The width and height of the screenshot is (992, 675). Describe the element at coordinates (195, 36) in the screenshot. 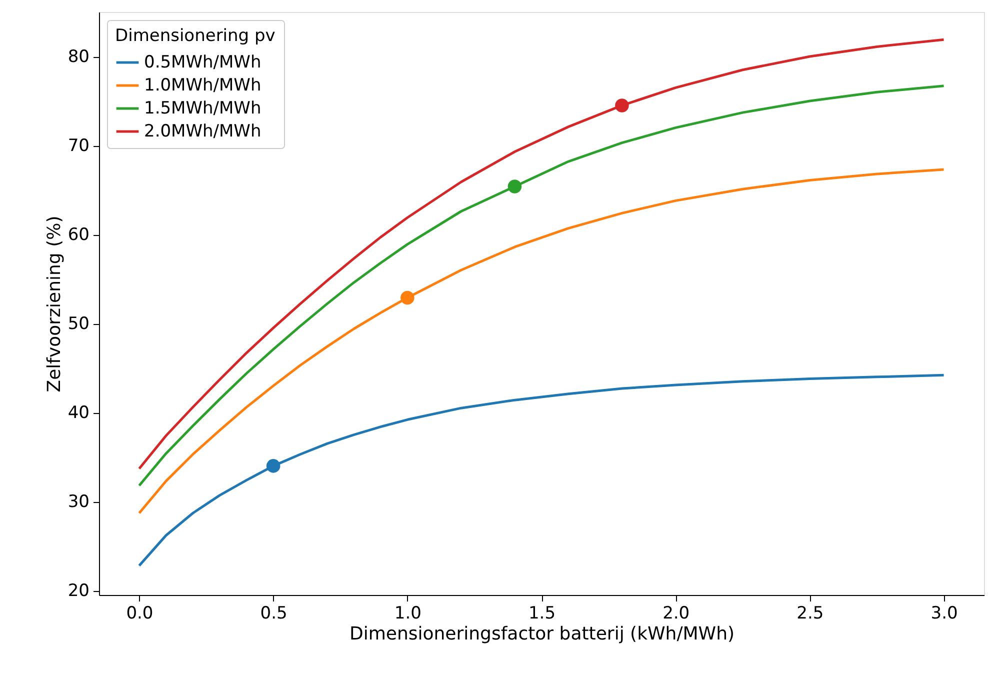

I see `legend-title: Dimensionering pv` at that location.